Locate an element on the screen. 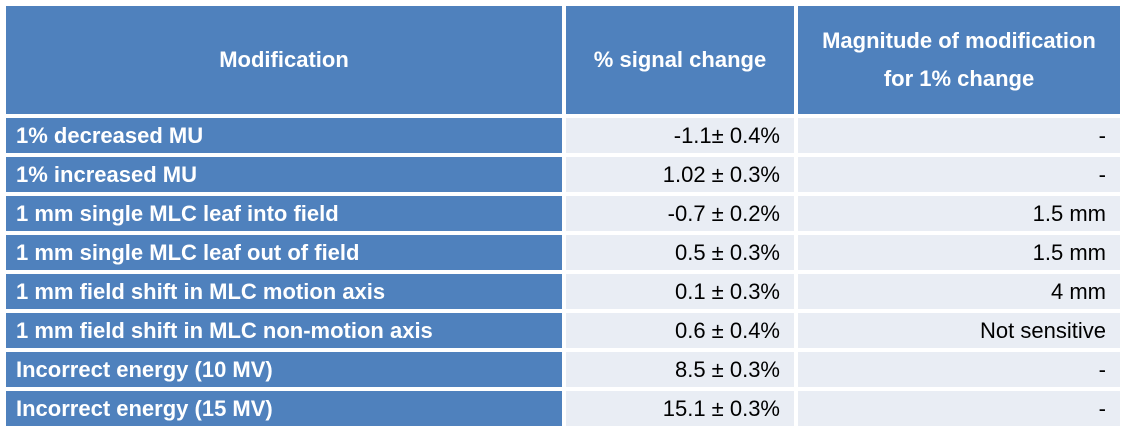 The height and width of the screenshot is (433, 1128). modification-cell: Incorrect energy (10 MV) is located at coordinates (284, 369).